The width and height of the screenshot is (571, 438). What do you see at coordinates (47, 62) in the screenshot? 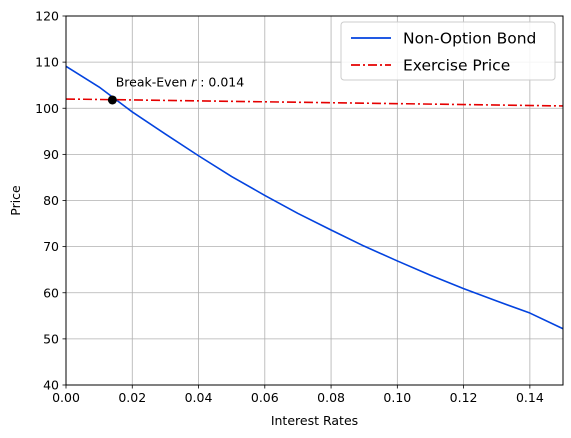
I see `y-tick-label: 110` at bounding box center [47, 62].